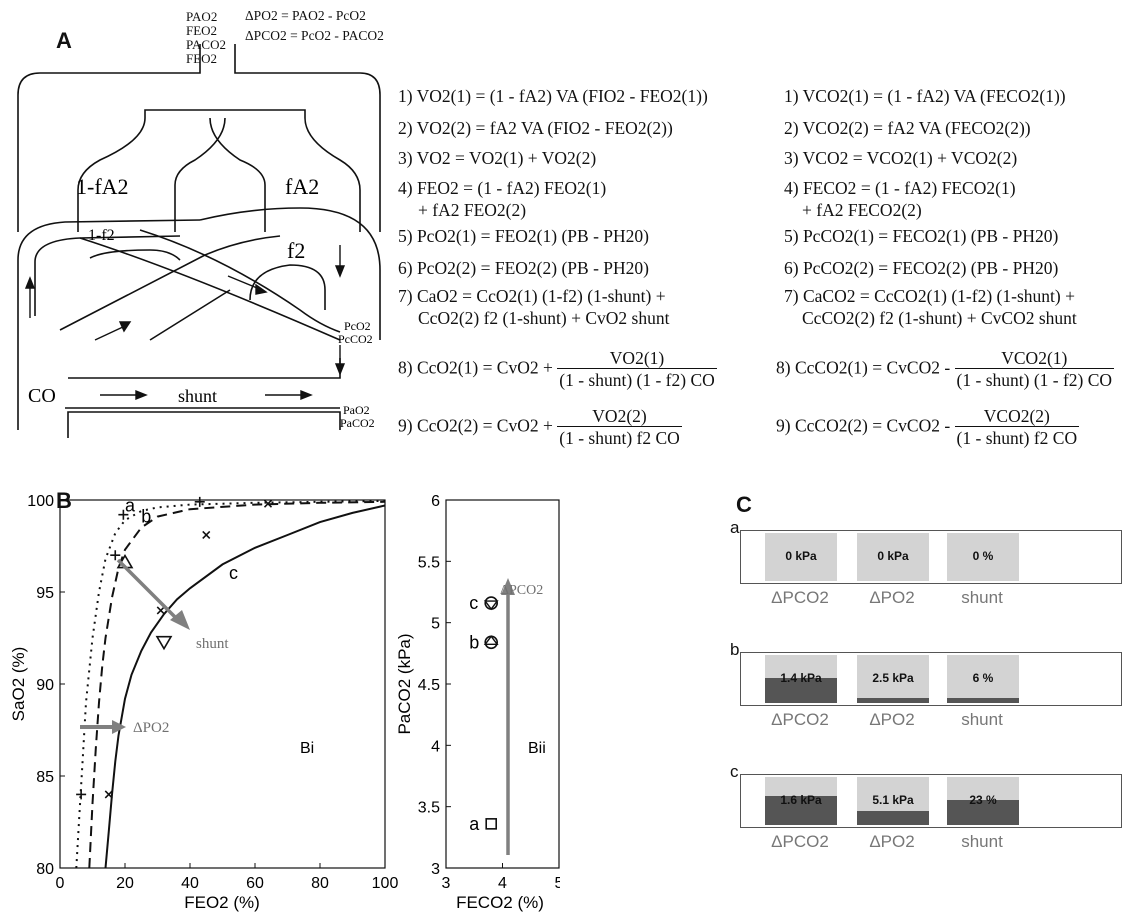  I want to click on bii-point-label-a: a, so click(474, 824).